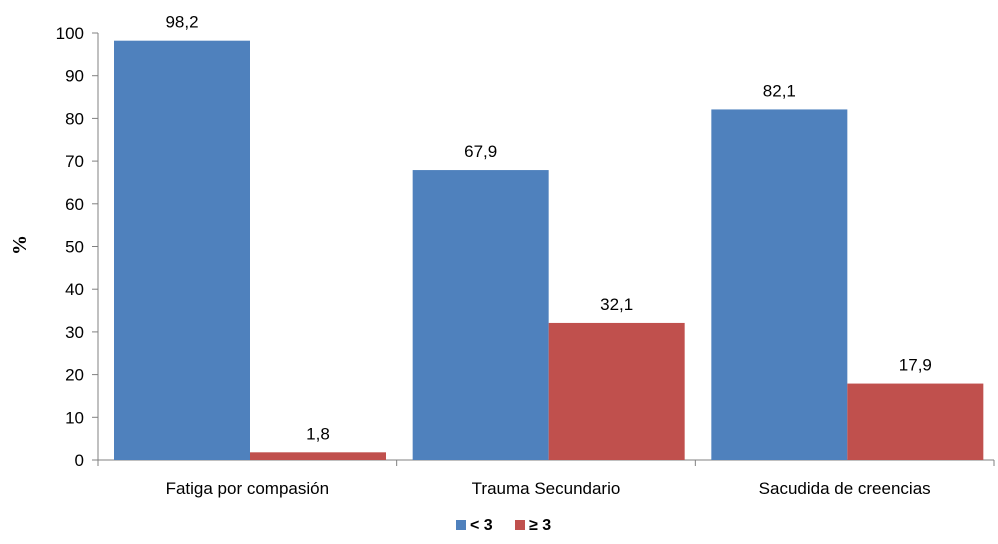 Image resolution: width=998 pixels, height=544 pixels. I want to click on y-tick-label: 20, so click(74, 375).